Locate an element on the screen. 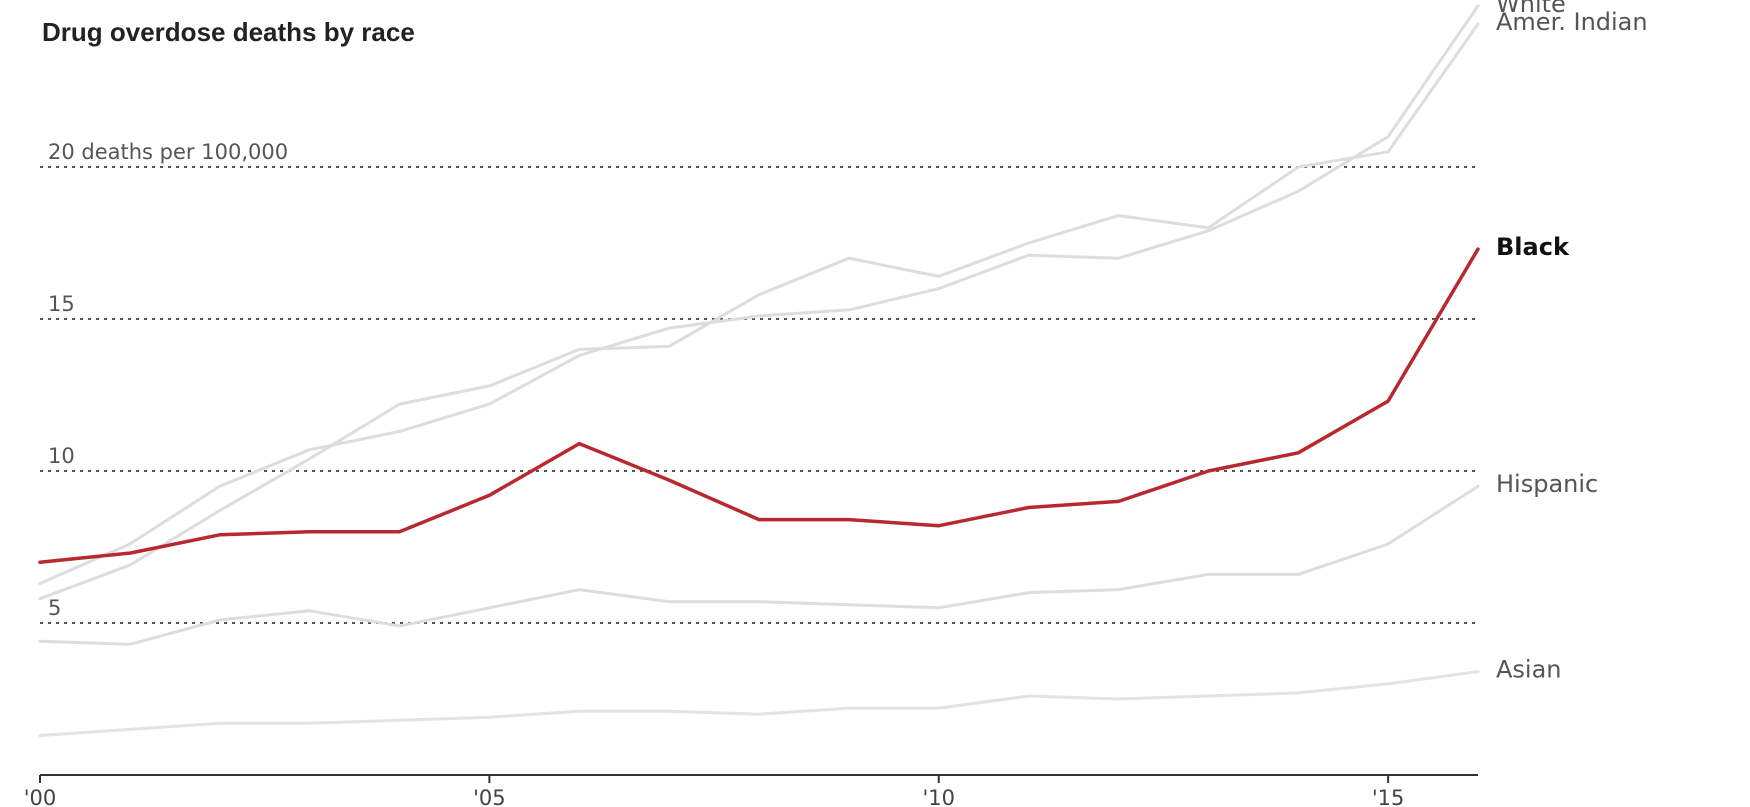  x-tick-label-2005: '05 is located at coordinates (489, 796).